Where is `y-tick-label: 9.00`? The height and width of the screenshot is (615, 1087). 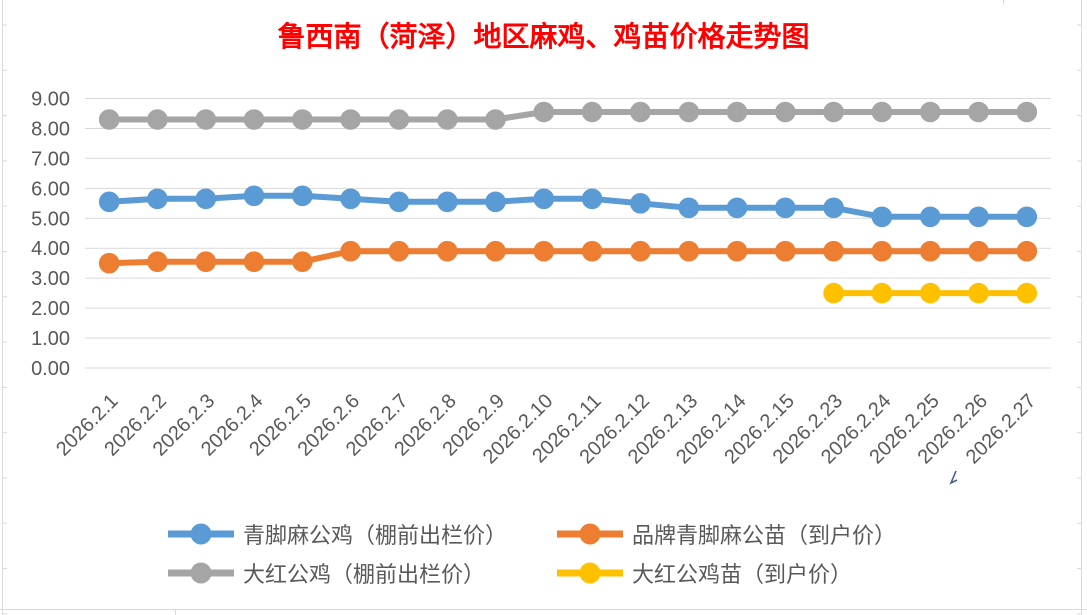 y-tick-label: 9.00 is located at coordinates (50, 100).